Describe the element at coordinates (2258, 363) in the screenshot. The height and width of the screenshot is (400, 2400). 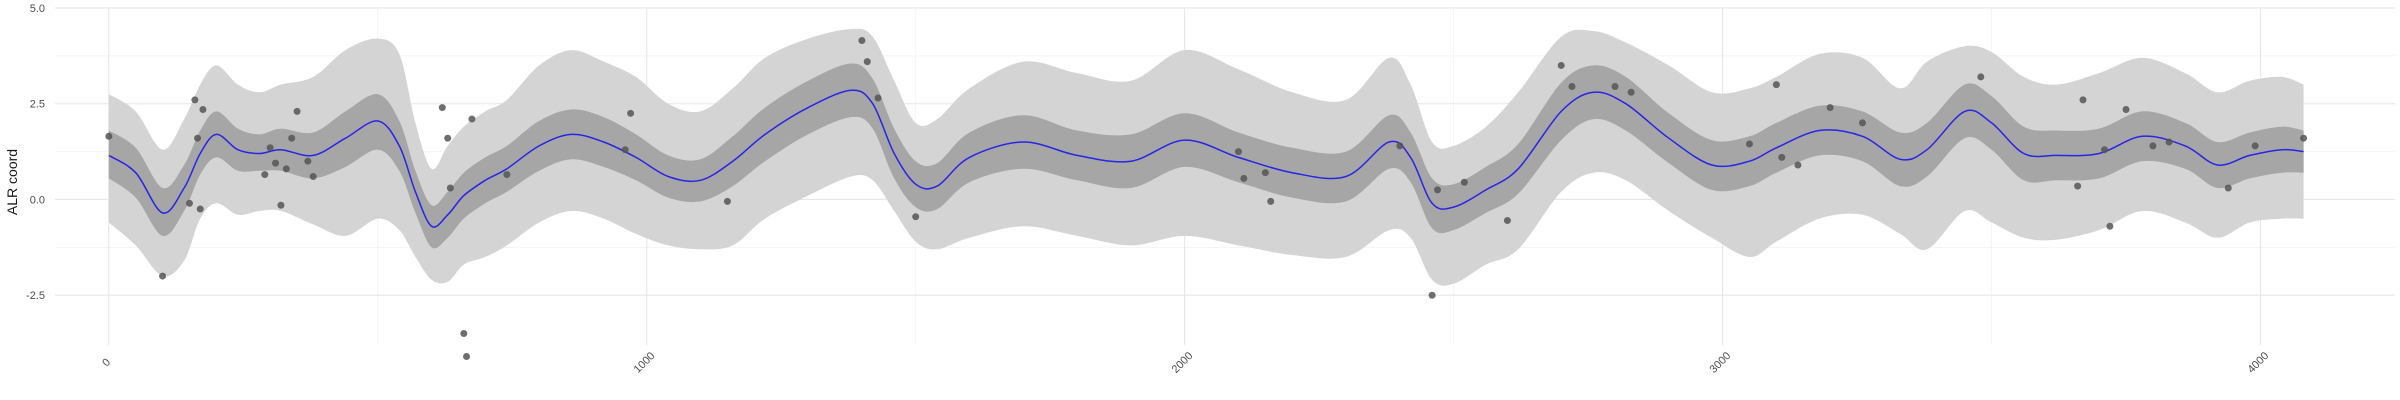
I see `x-tick-label: 4000` at that location.